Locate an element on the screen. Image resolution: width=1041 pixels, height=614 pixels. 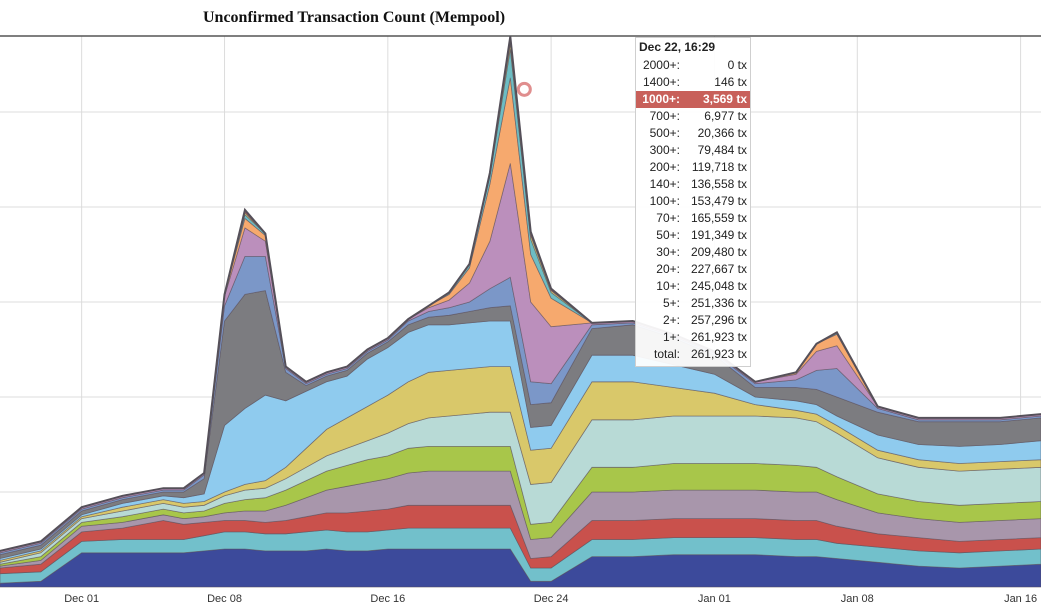
tooltip-row-value: 0 tx is located at coordinates (737, 65).